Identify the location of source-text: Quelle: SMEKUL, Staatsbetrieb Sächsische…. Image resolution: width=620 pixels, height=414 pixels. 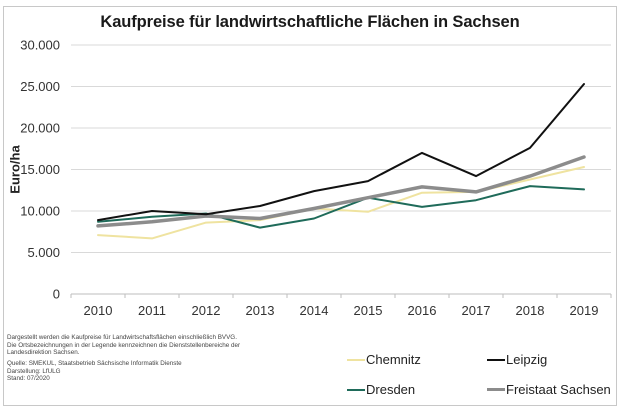
(94, 371).